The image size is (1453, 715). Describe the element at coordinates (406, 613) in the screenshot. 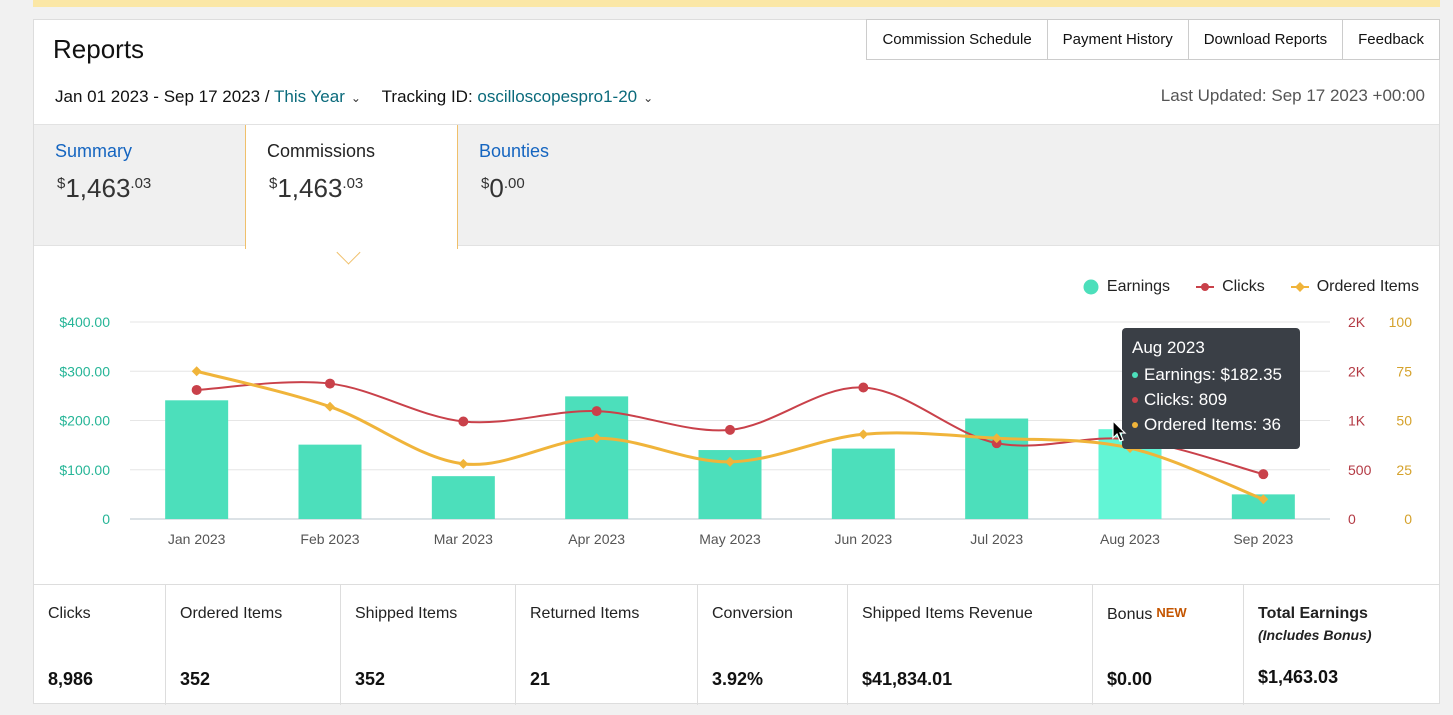

I see `stat-label: Shipped Items` at that location.